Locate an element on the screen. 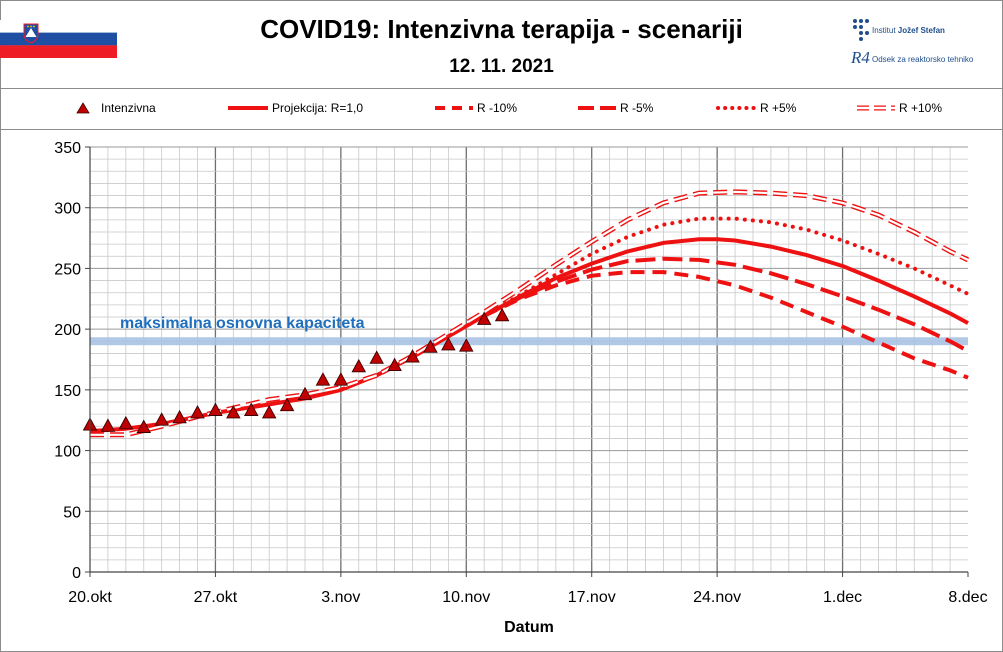  legend-label: Intenzivna is located at coordinates (128, 108).